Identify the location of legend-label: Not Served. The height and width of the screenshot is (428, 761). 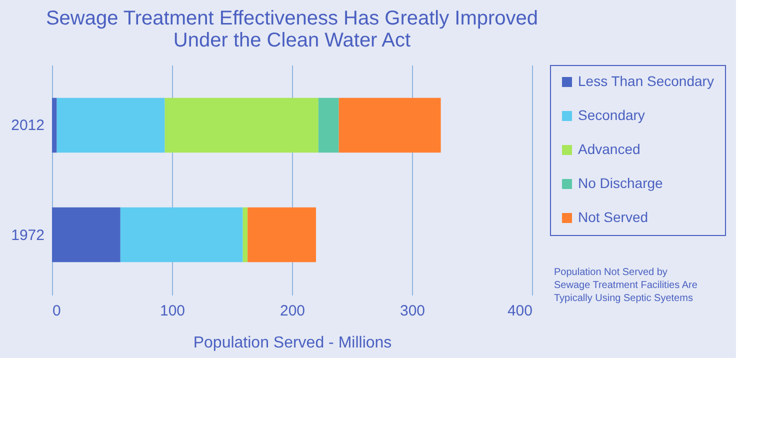
(613, 217).